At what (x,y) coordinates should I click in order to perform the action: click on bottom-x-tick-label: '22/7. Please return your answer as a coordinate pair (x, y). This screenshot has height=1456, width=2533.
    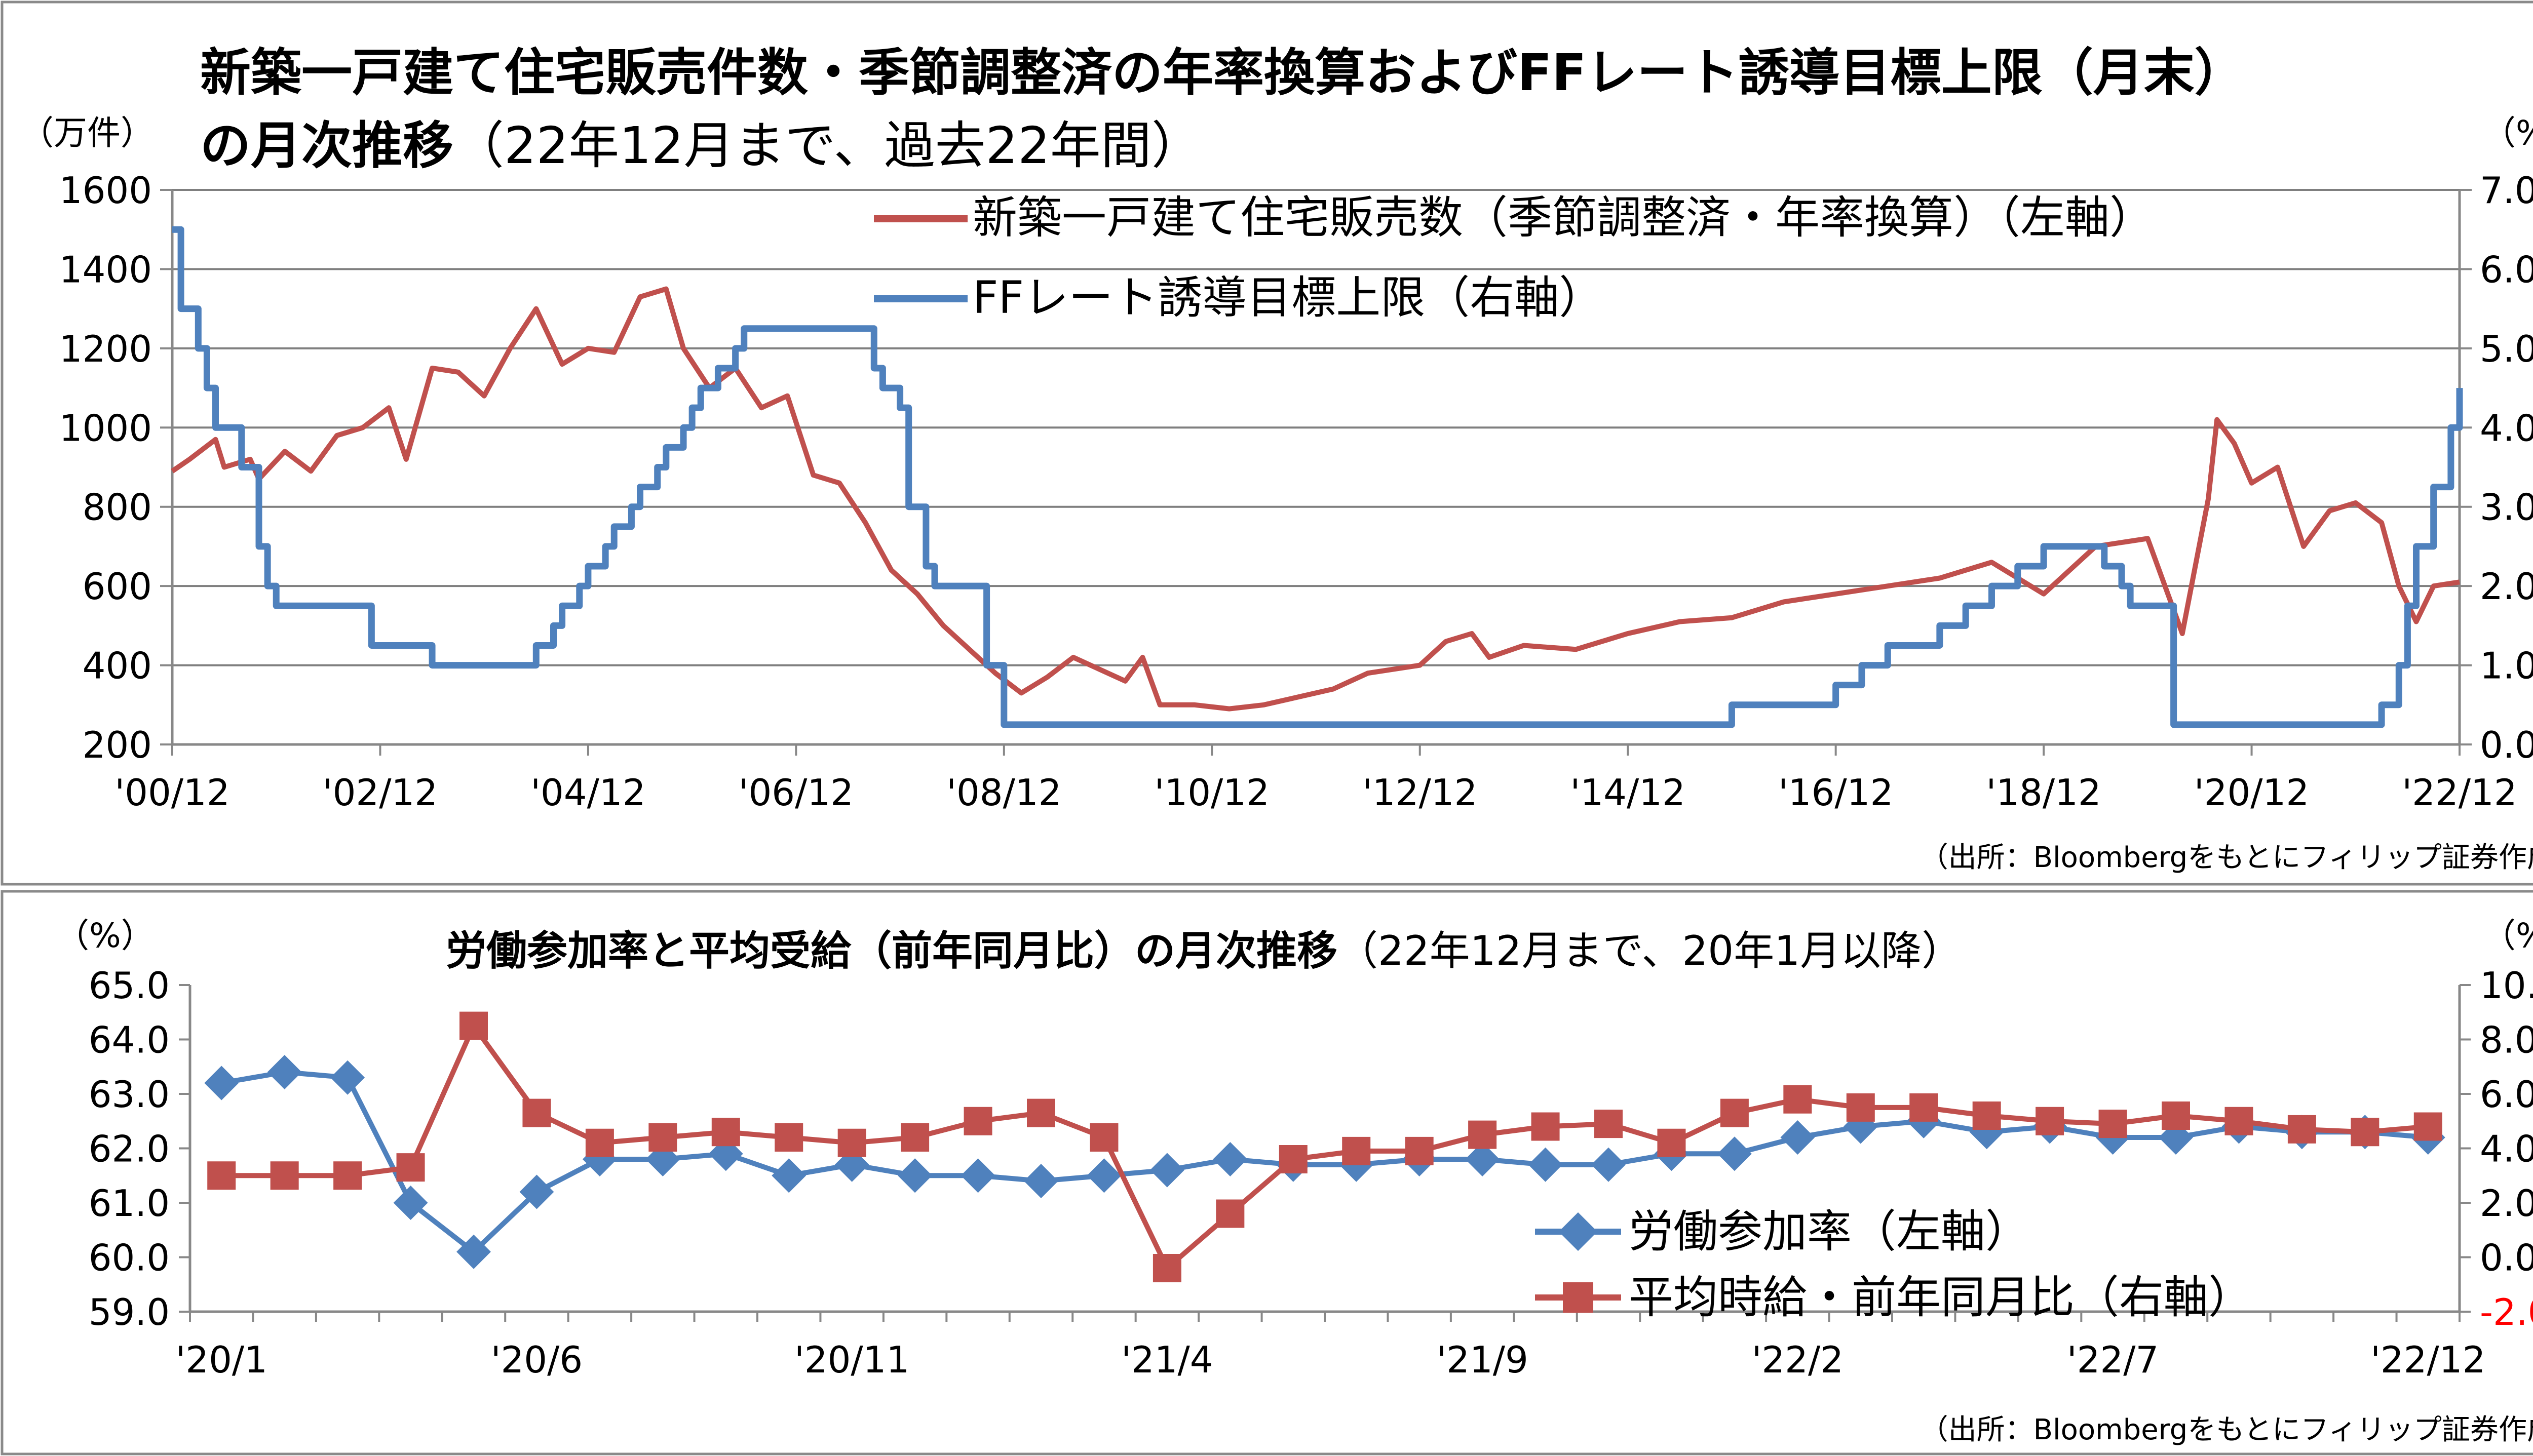
    Looking at the image, I should click on (2113, 1360).